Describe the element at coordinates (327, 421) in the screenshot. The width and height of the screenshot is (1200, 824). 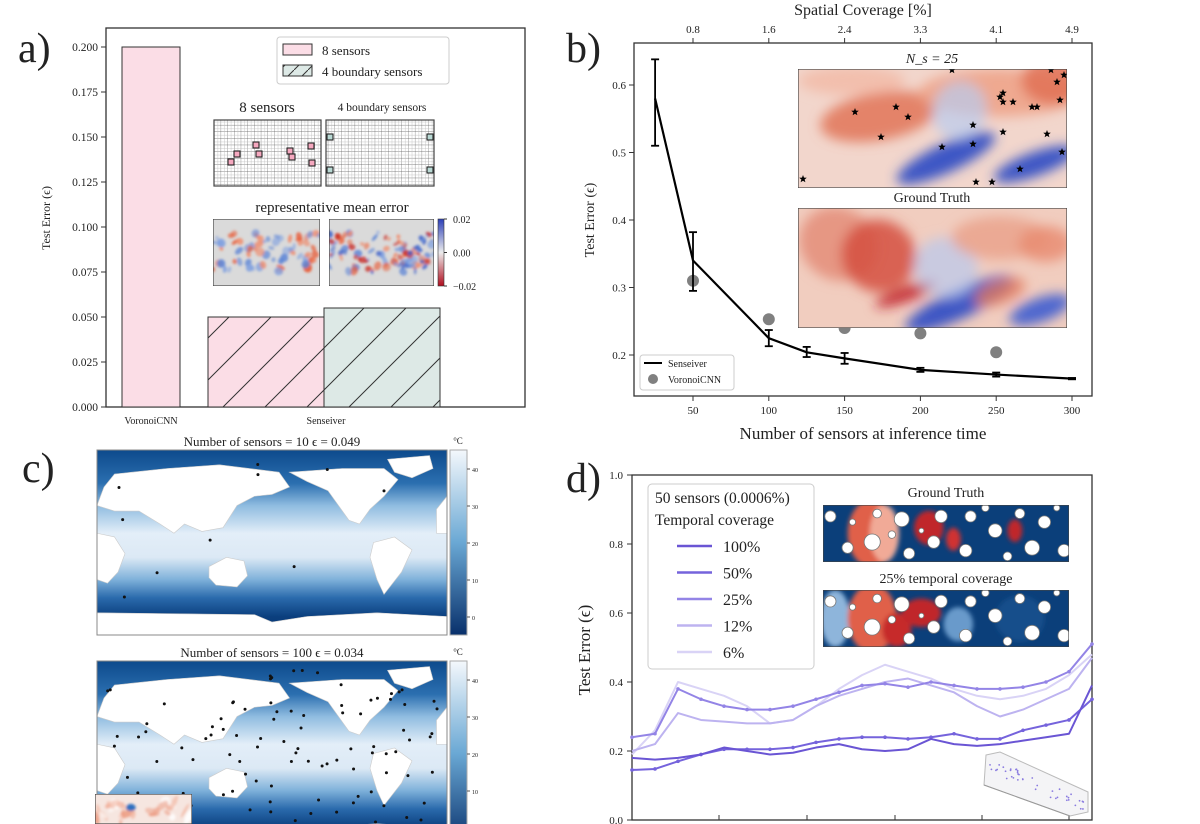
I see `x-tick-label: Senseiver` at that location.